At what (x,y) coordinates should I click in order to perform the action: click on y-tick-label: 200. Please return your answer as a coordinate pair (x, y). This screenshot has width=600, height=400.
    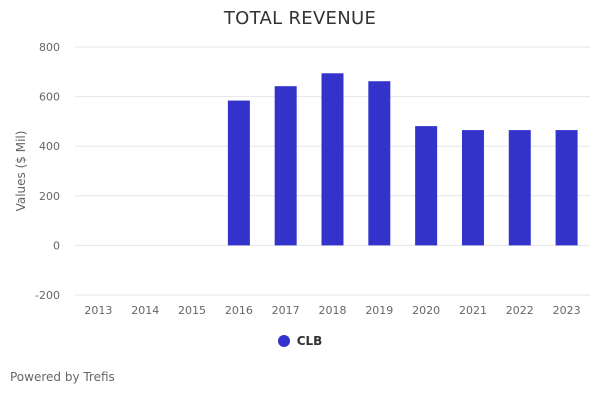
    Looking at the image, I should click on (49, 196).